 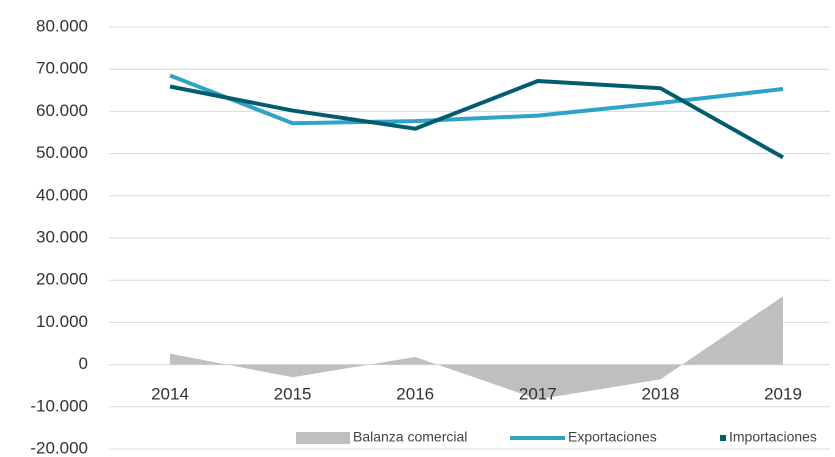 I want to click on x-tick-label: 2017, so click(x=538, y=393).